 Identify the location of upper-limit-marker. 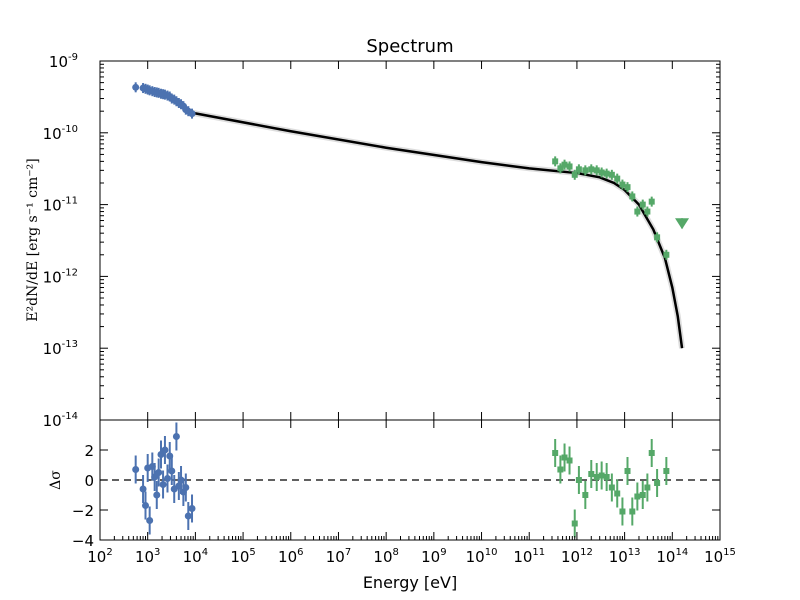
(682, 224).